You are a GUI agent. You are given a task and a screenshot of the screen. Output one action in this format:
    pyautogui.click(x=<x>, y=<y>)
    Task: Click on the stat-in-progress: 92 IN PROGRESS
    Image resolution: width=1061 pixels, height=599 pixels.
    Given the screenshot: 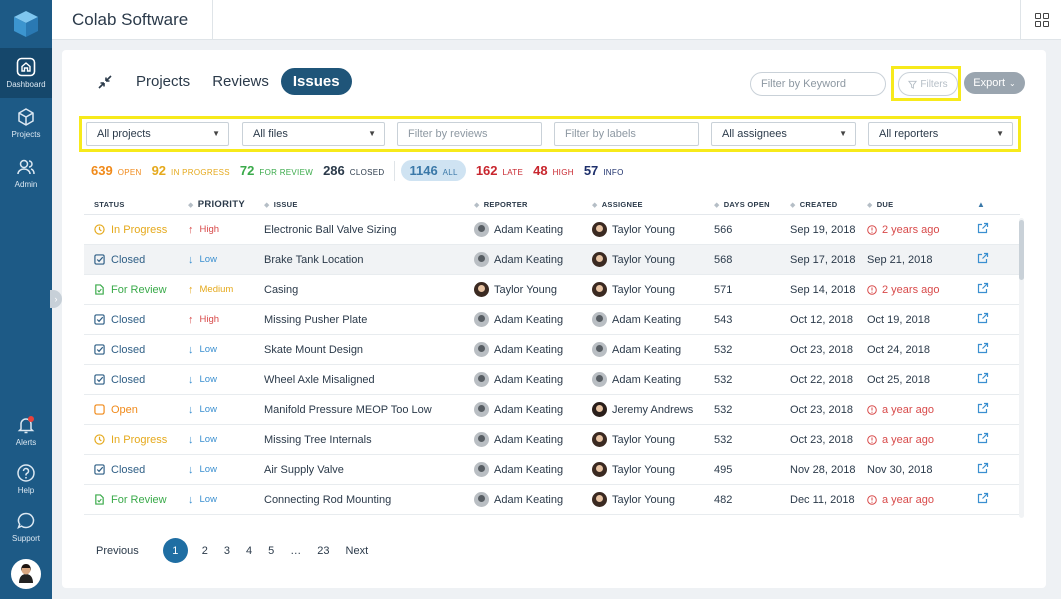 What is the action you would take?
    pyautogui.click(x=191, y=170)
    